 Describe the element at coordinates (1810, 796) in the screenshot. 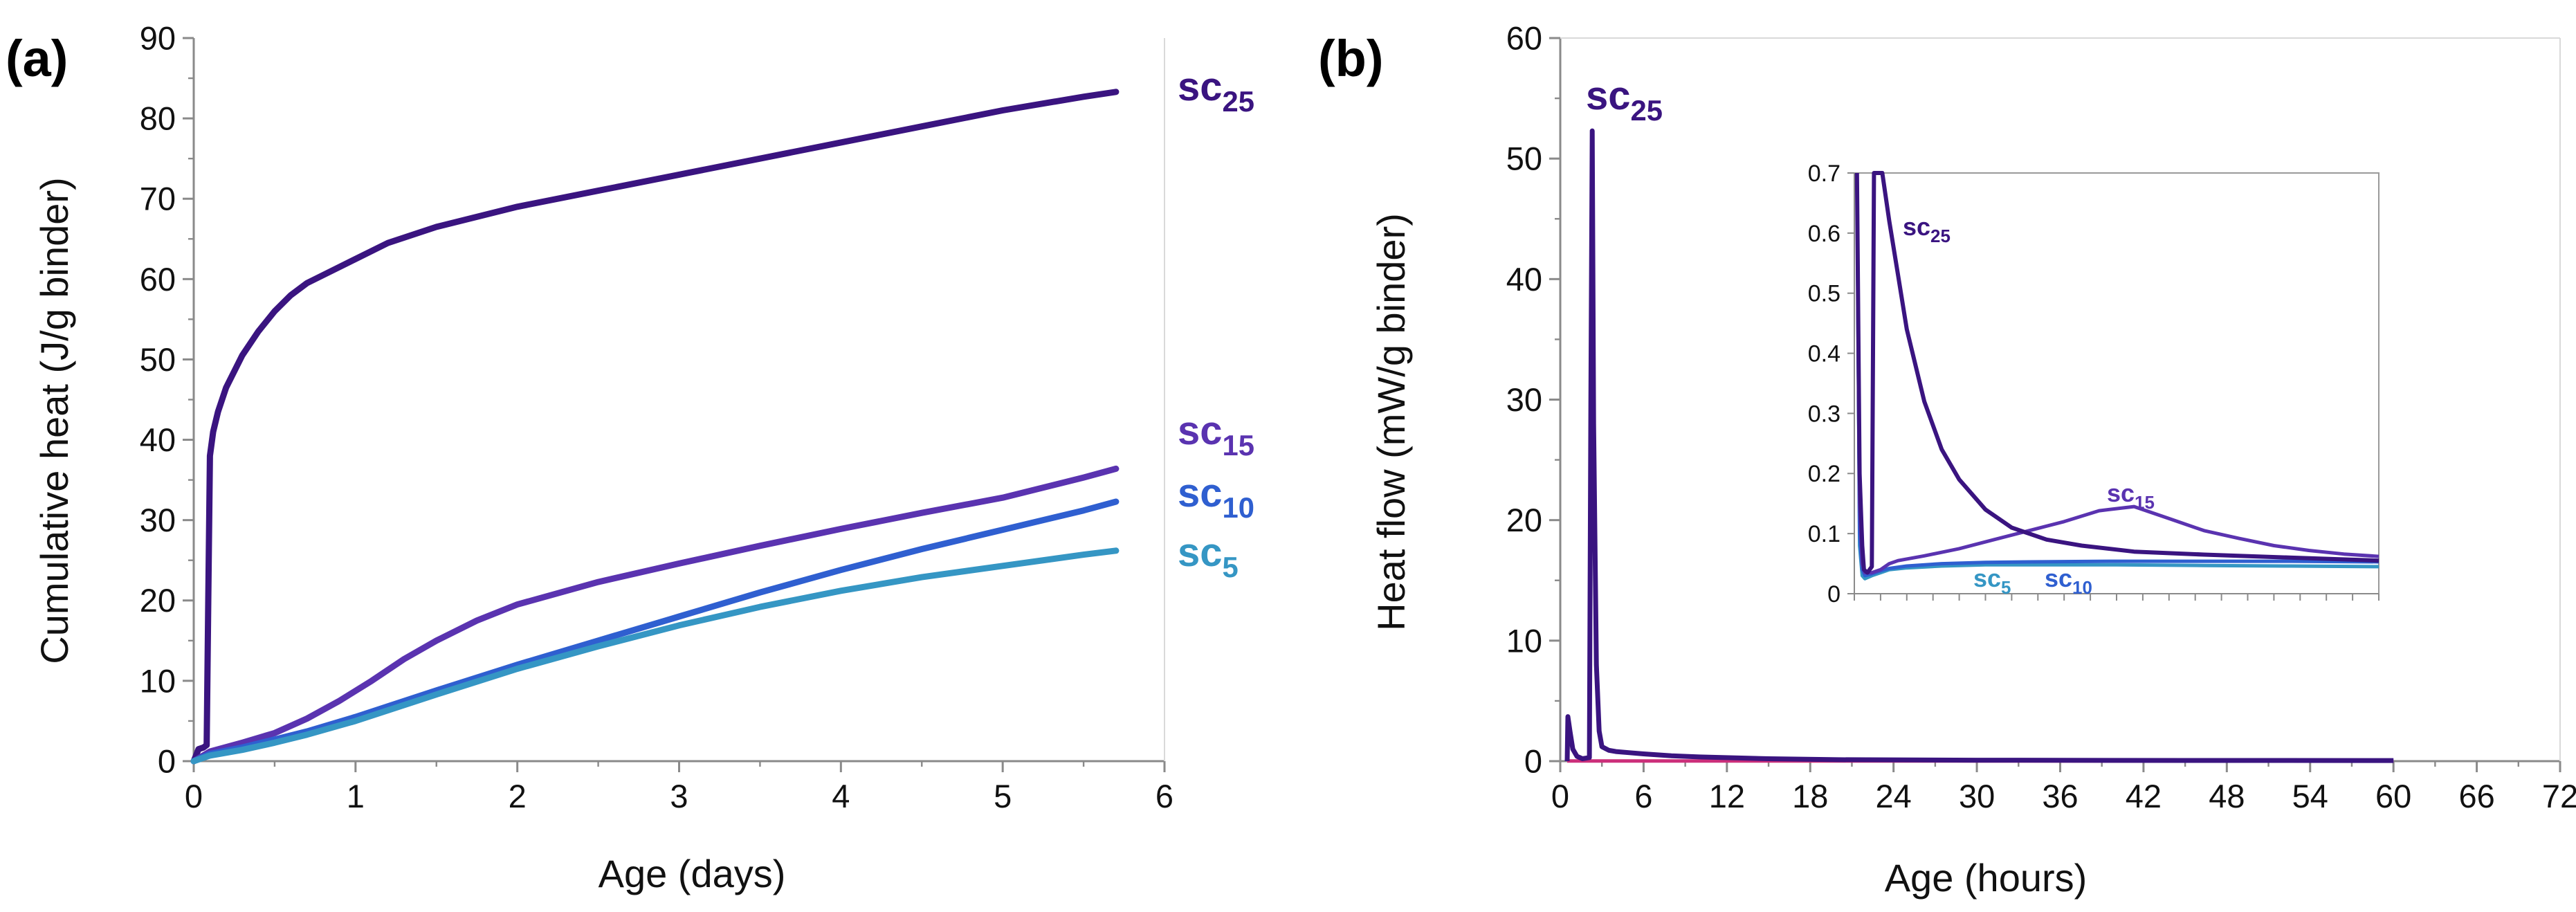

I see `panel-b-x-tick-label: 18` at that location.